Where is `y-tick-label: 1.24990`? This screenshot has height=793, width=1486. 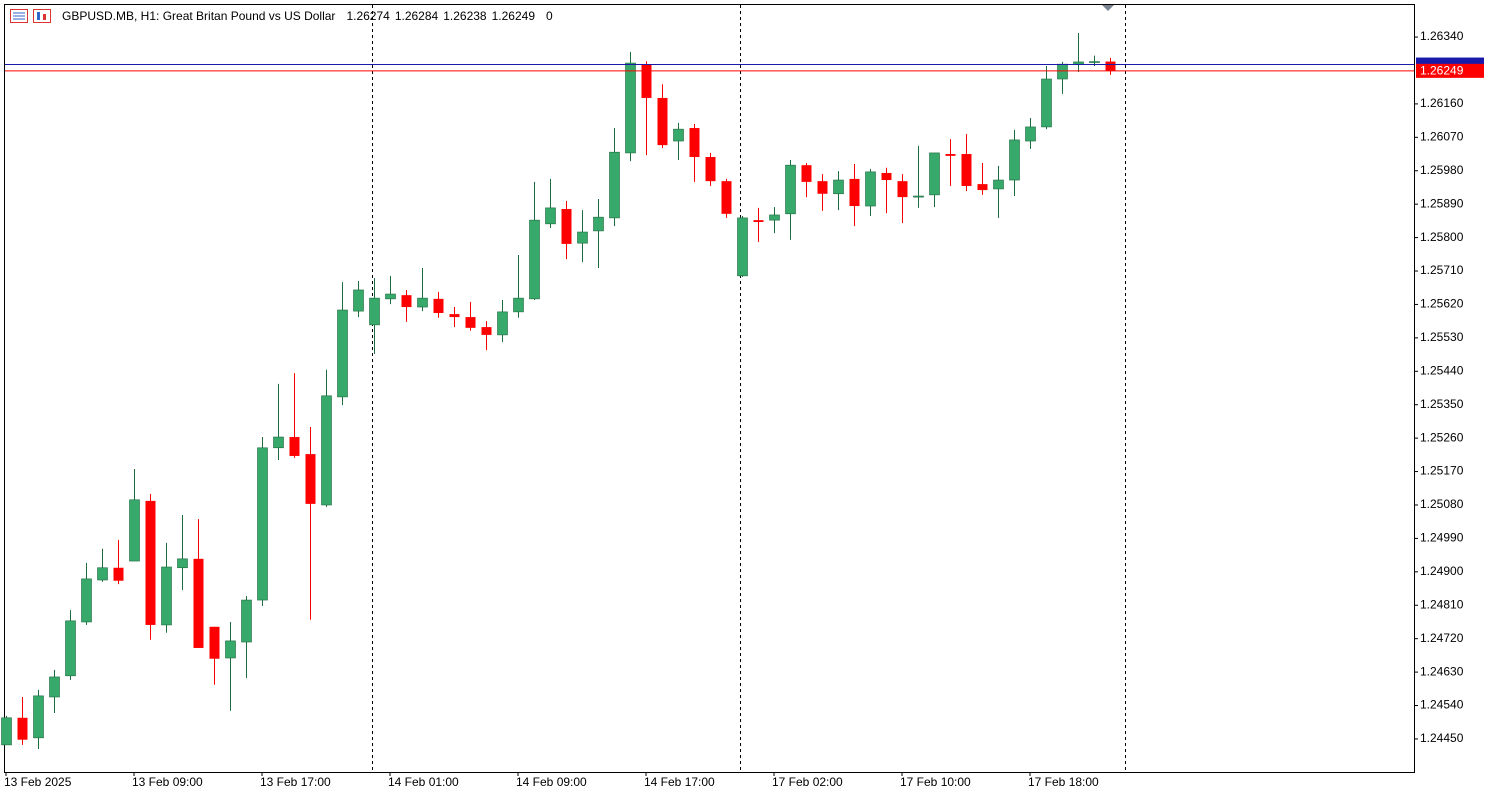
y-tick-label: 1.24990 is located at coordinates (1442, 538).